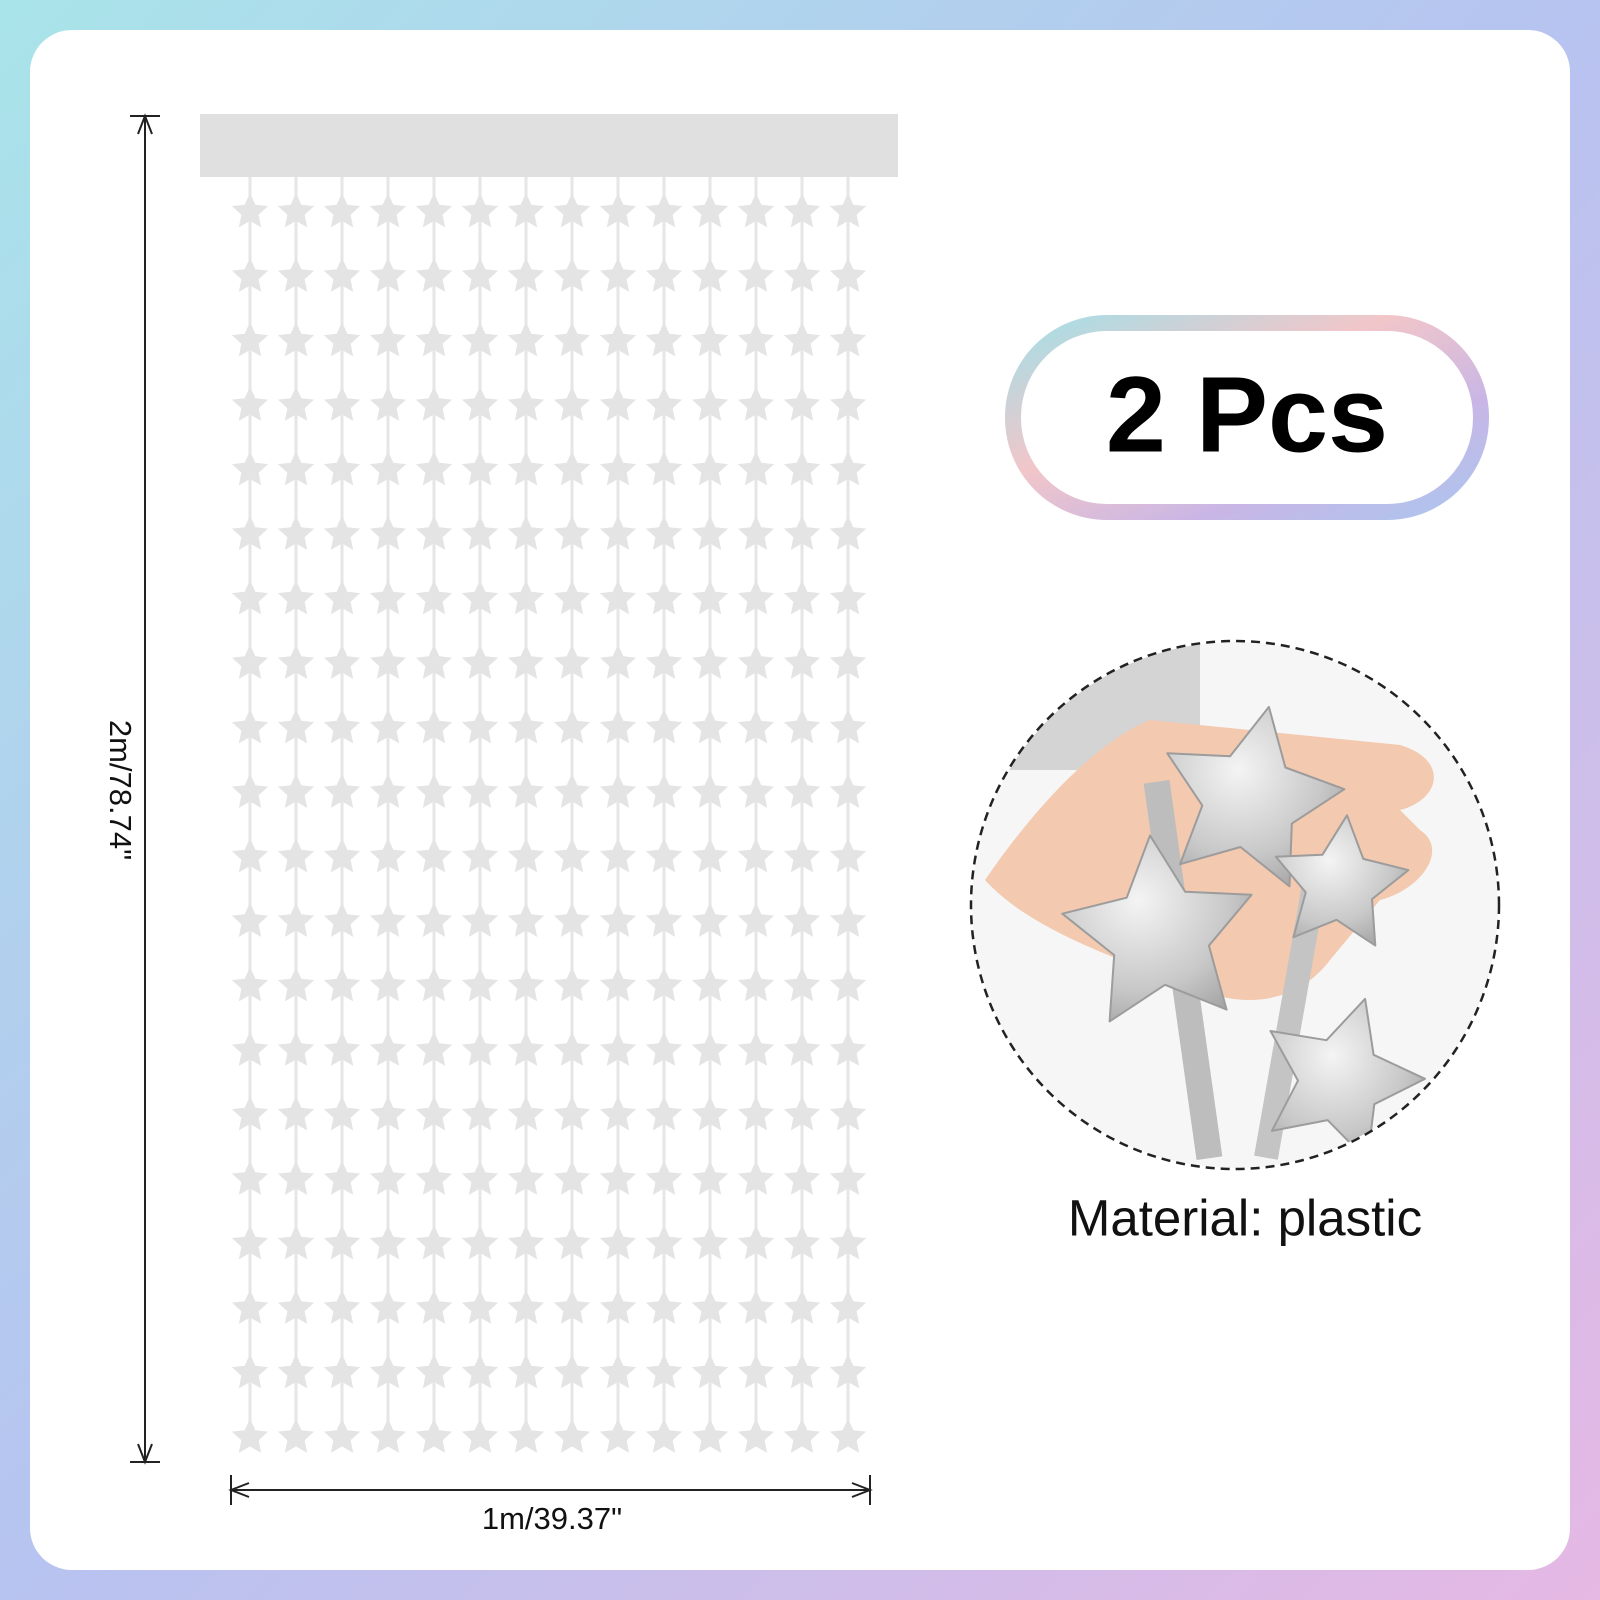  I want to click on detail-photo, so click(1235, 905).